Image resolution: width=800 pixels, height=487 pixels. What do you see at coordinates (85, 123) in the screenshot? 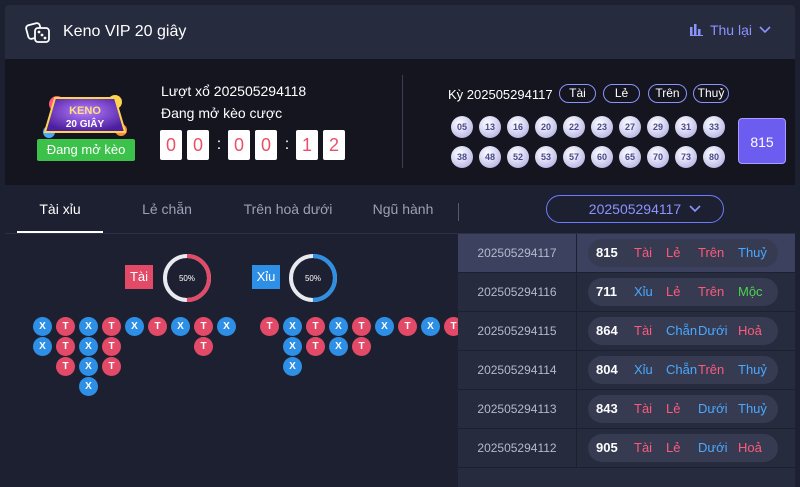
I see `logo-text-20s: 20 GIÂY` at bounding box center [85, 123].